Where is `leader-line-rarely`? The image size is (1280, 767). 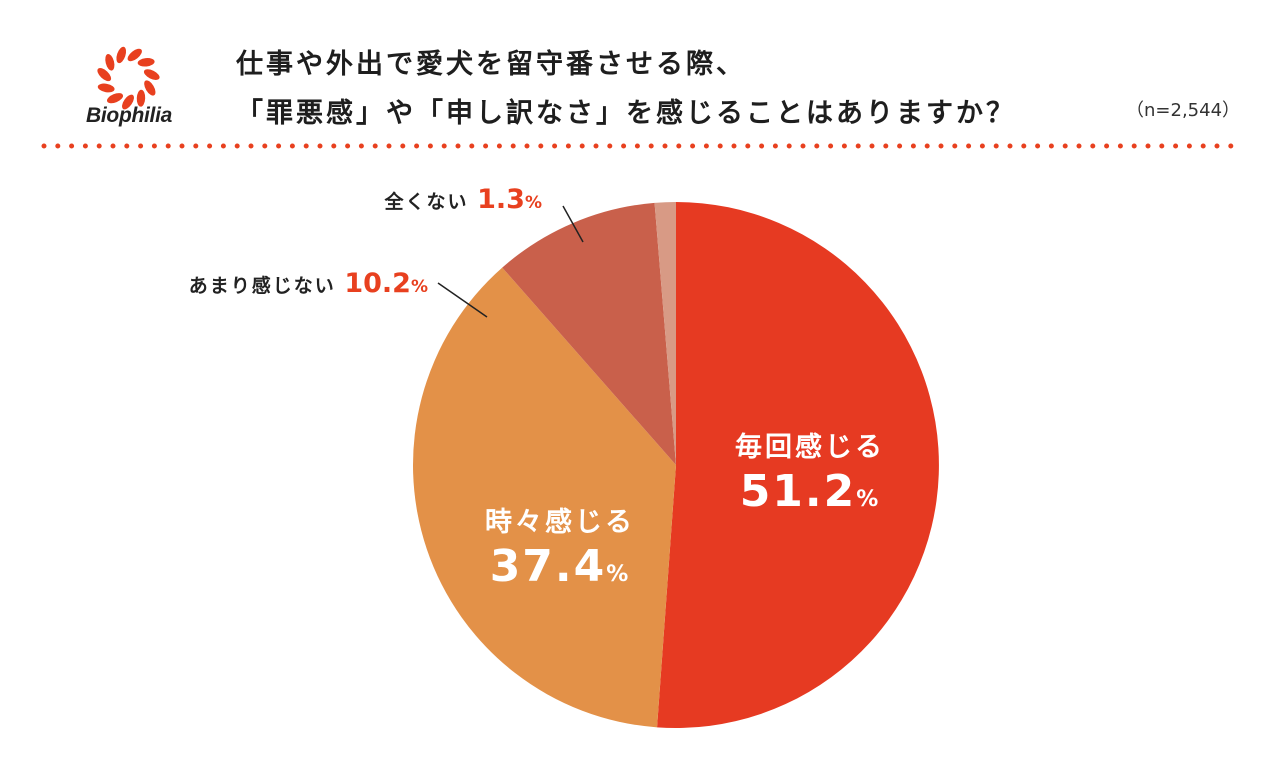 leader-line-rarely is located at coordinates (462, 300).